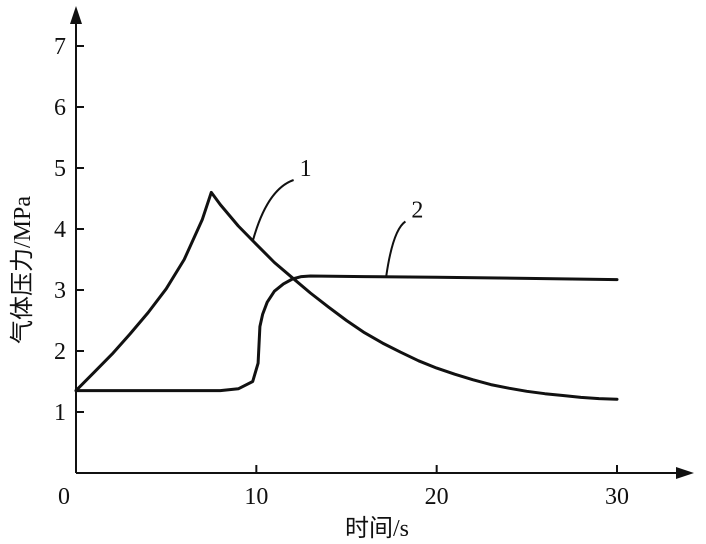  What do you see at coordinates (343, 487) in the screenshot?
I see `x-ticks: 0 10 20 30` at bounding box center [343, 487].